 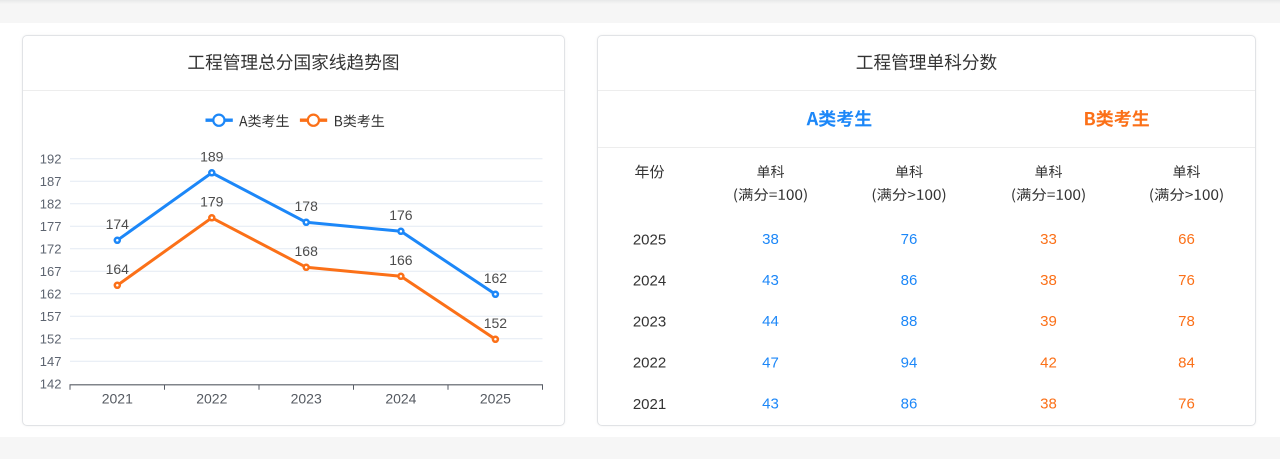 I want to click on svg-text: 88, so click(x=909, y=321).